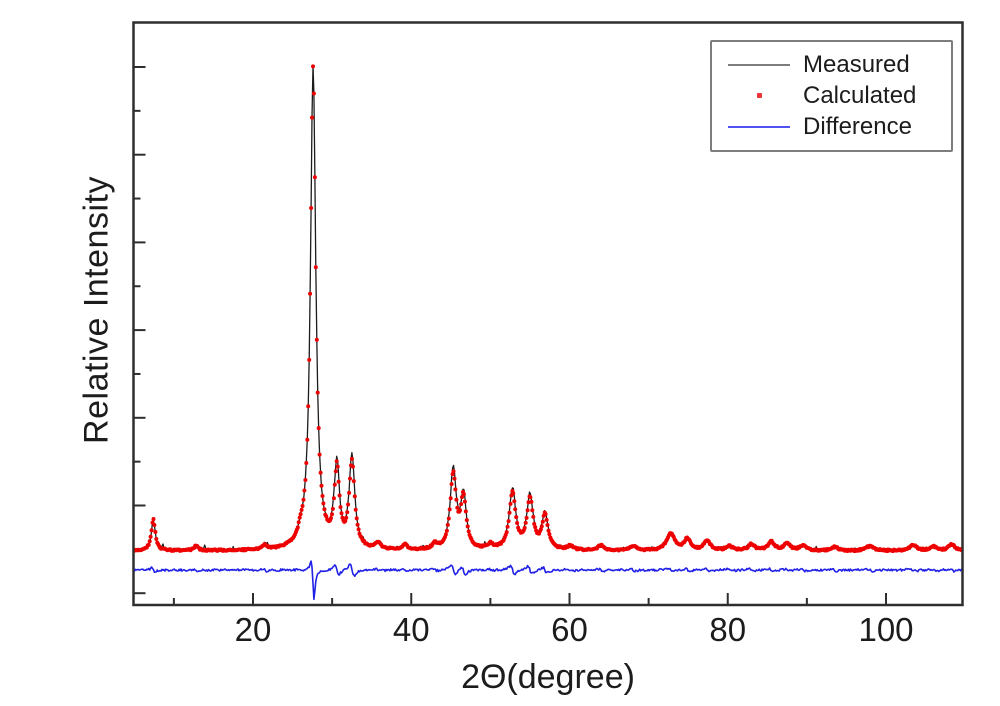  I want to click on calculated-marker-icon, so click(759, 95).